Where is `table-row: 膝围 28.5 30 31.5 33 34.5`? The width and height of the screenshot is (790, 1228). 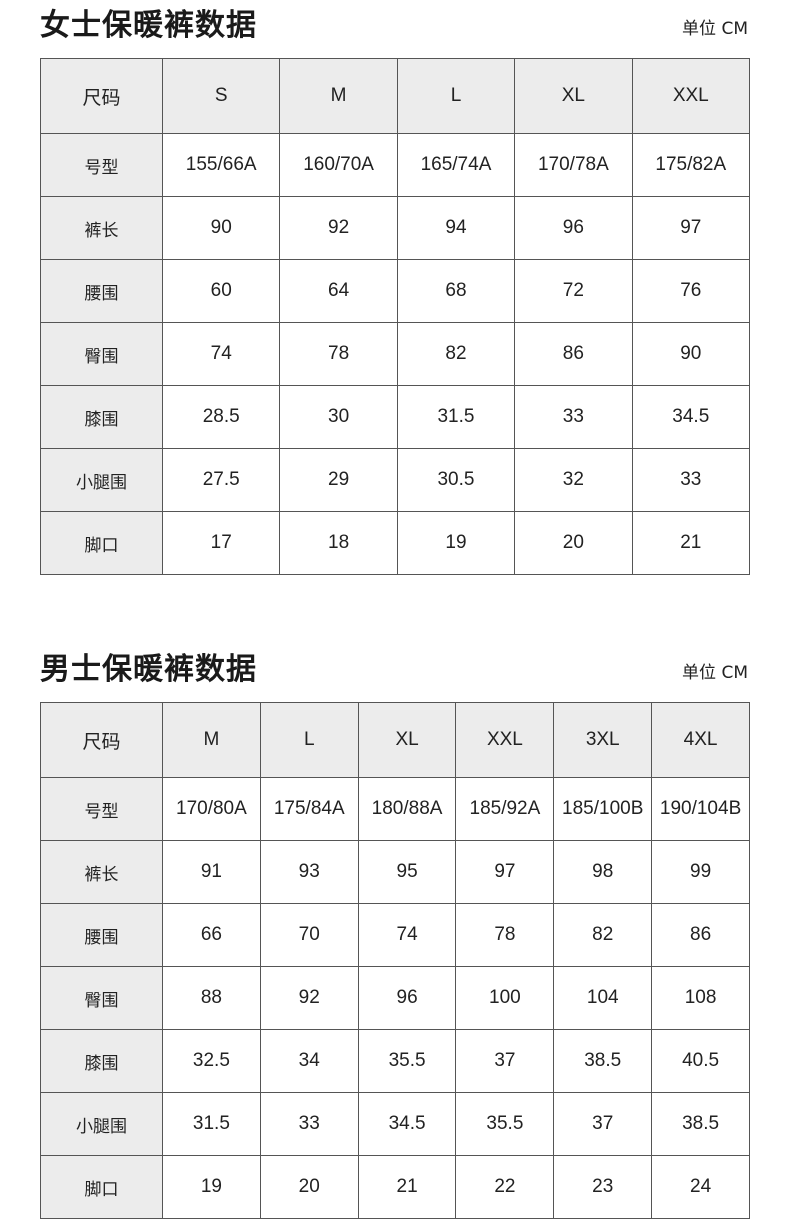 table-row: 膝围 28.5 30 31.5 33 34.5 is located at coordinates (395, 417).